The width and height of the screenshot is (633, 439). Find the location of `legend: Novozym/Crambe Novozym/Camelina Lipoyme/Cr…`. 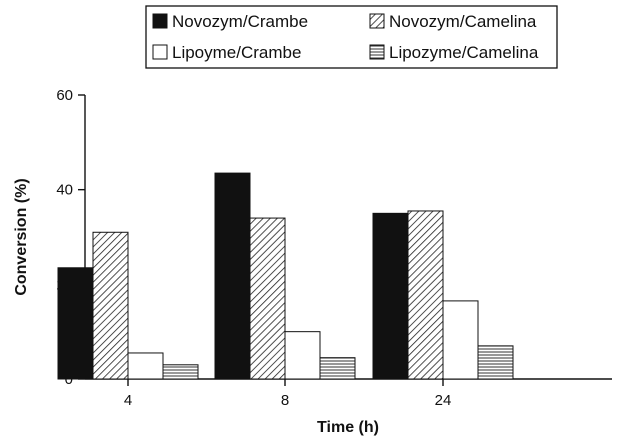

legend: Novozym/Crambe Novozym/Camelina Lipoyme/Cr… is located at coordinates (351, 37).